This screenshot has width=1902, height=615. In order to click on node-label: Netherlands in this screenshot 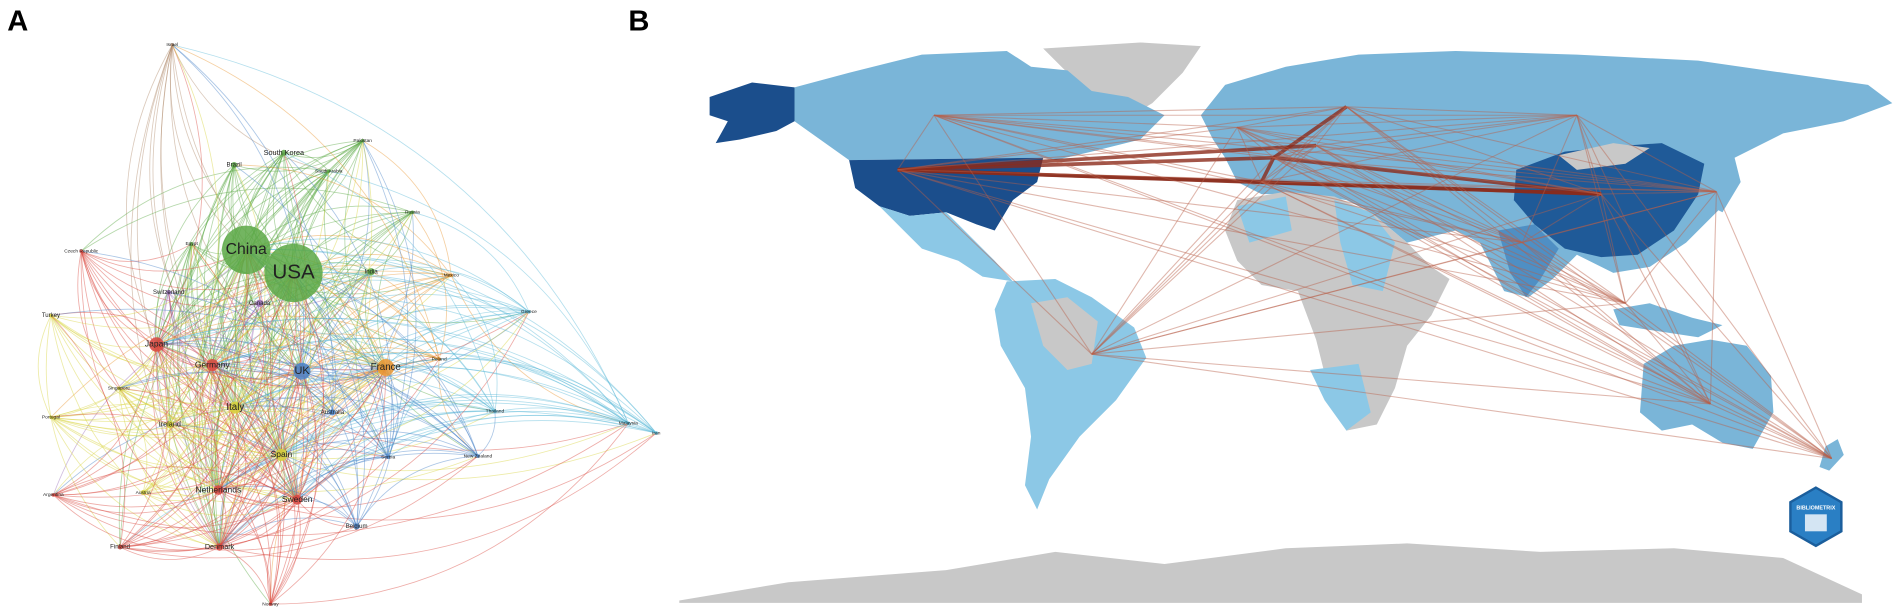, I will do `click(218, 489)`.